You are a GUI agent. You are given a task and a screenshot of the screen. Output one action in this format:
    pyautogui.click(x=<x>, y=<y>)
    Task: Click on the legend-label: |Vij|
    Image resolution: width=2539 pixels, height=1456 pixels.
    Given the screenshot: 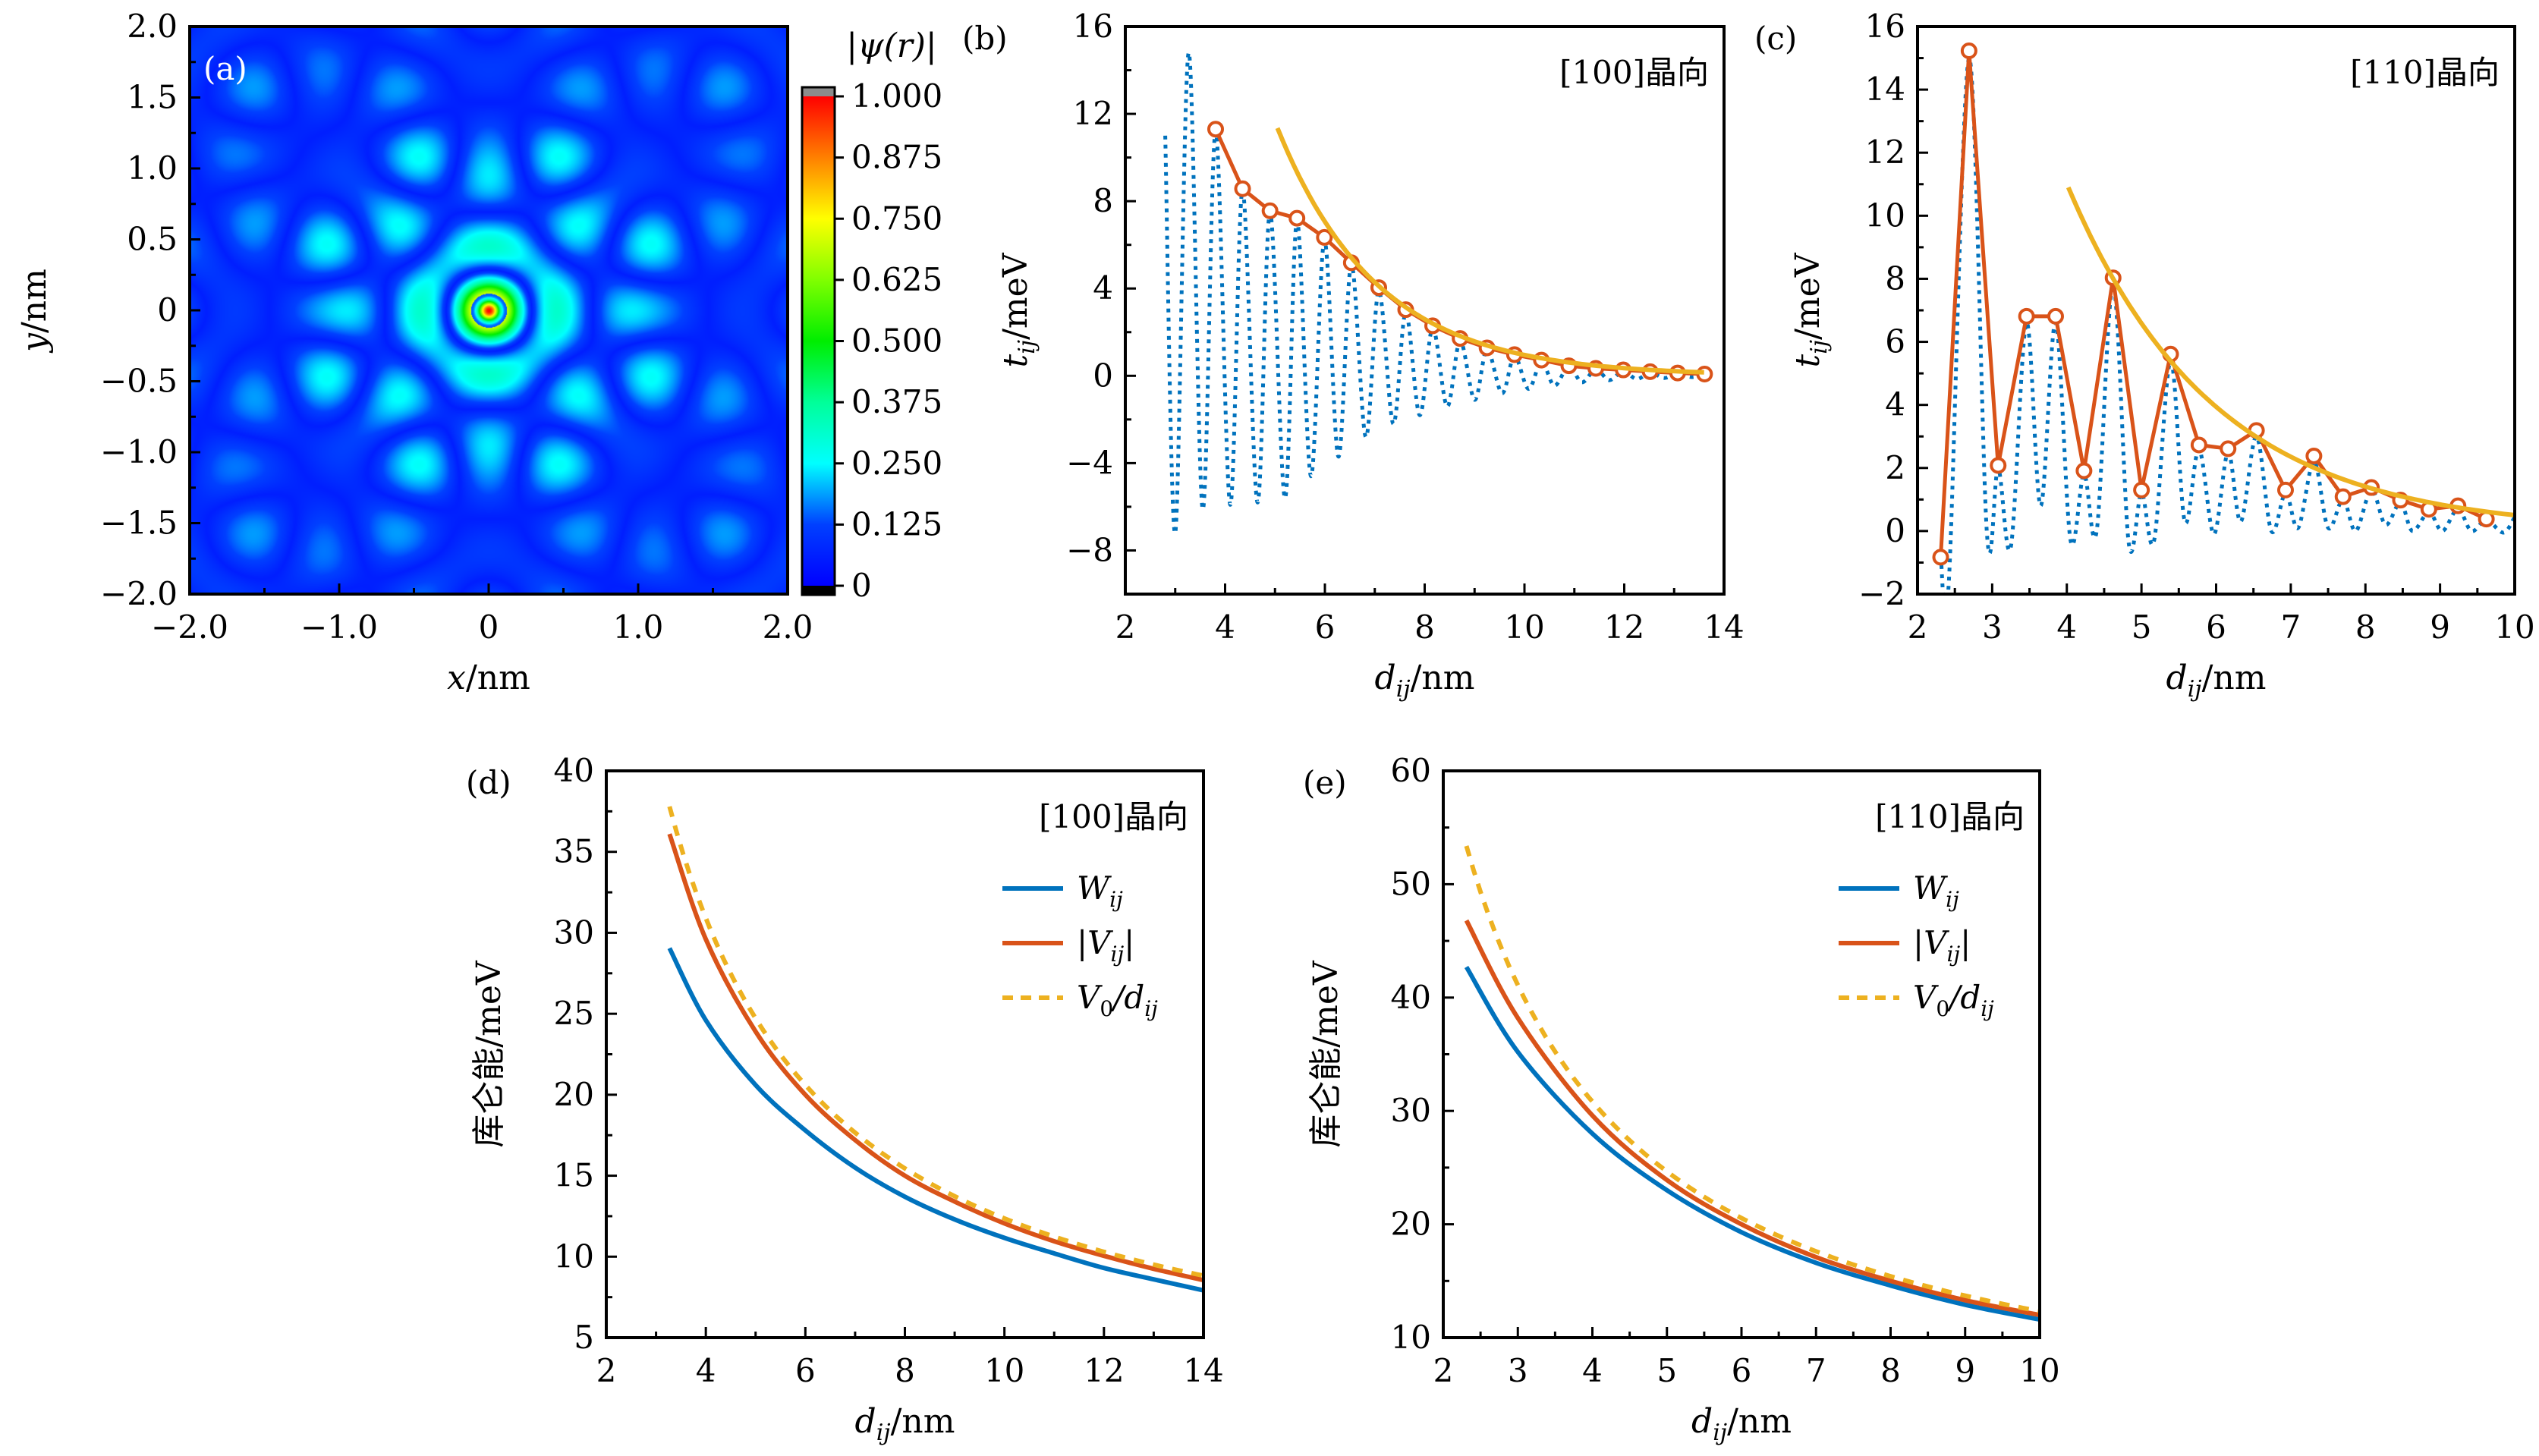 What is the action you would take?
    pyautogui.click(x=1942, y=945)
    